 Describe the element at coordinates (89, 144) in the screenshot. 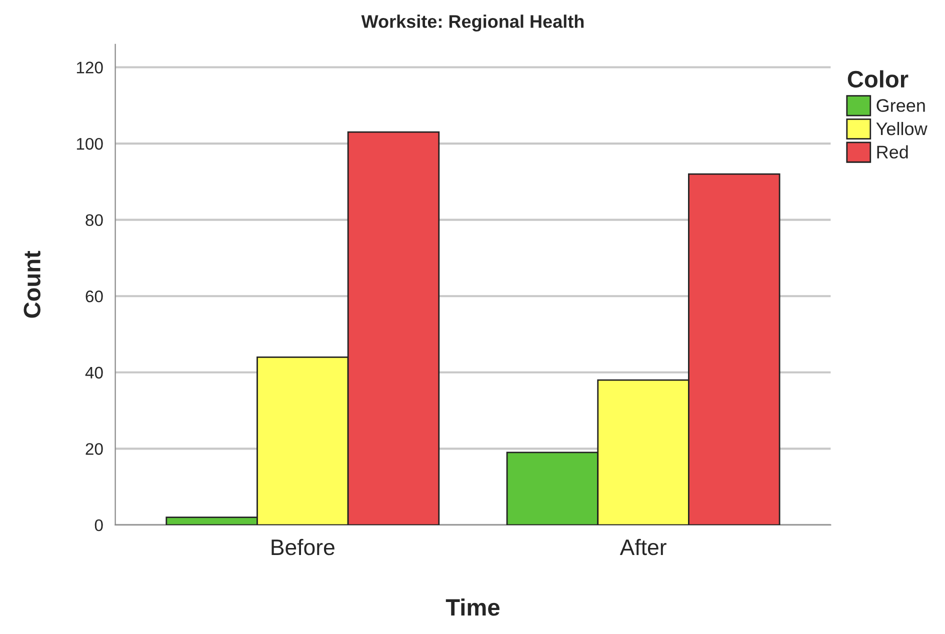

I see `y-tick-label: 100` at that location.